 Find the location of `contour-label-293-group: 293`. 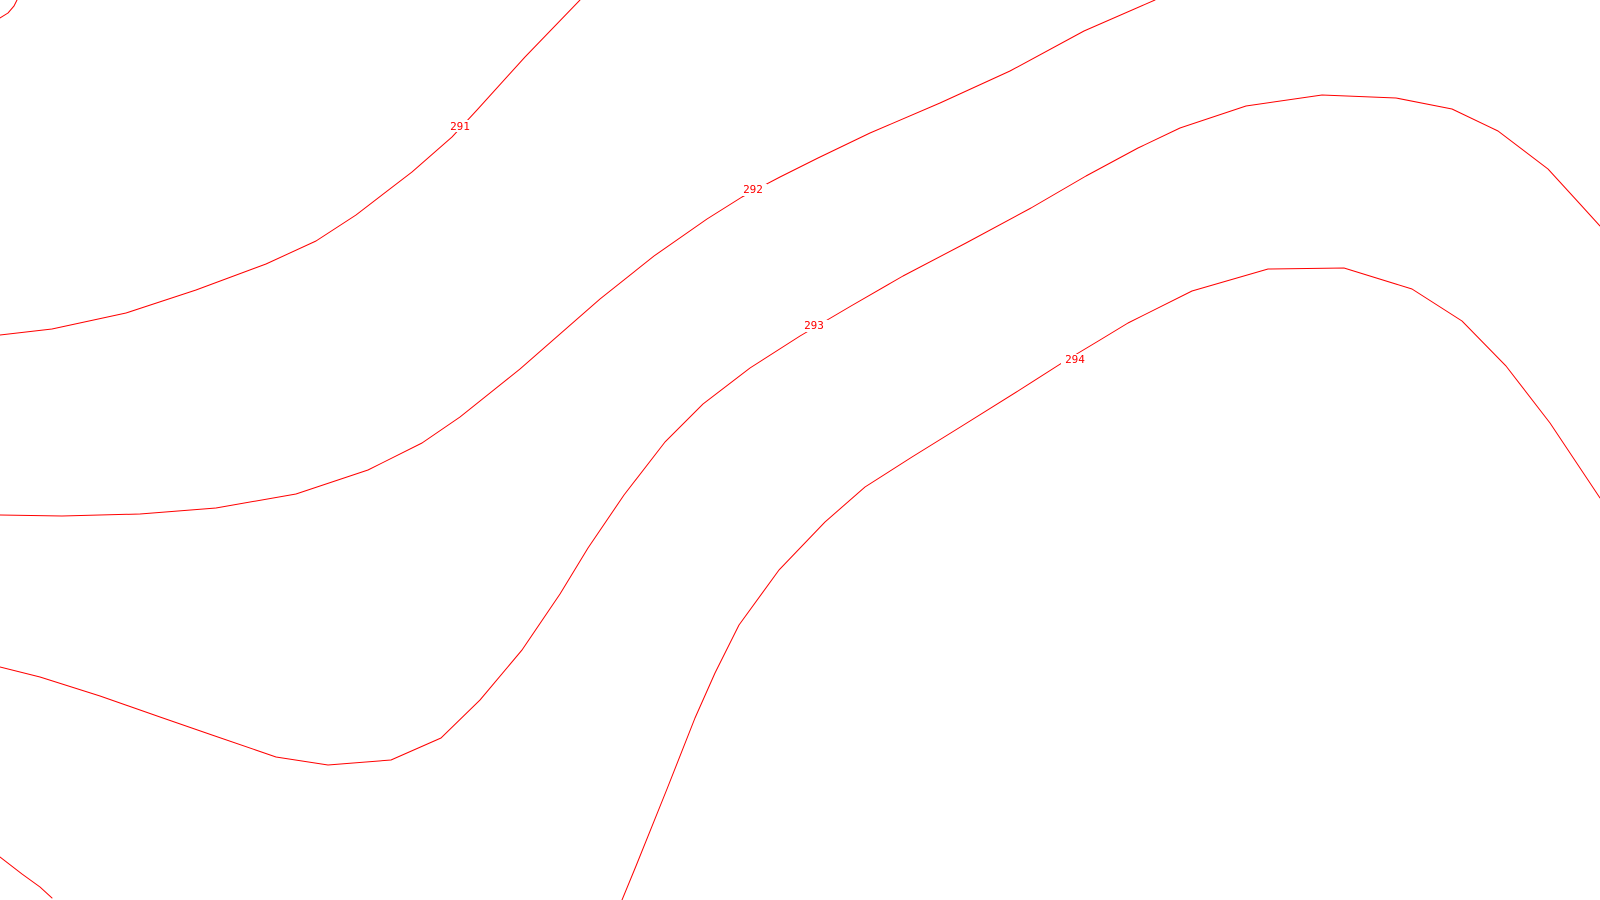

contour-label-293-group: 293 is located at coordinates (814, 325).